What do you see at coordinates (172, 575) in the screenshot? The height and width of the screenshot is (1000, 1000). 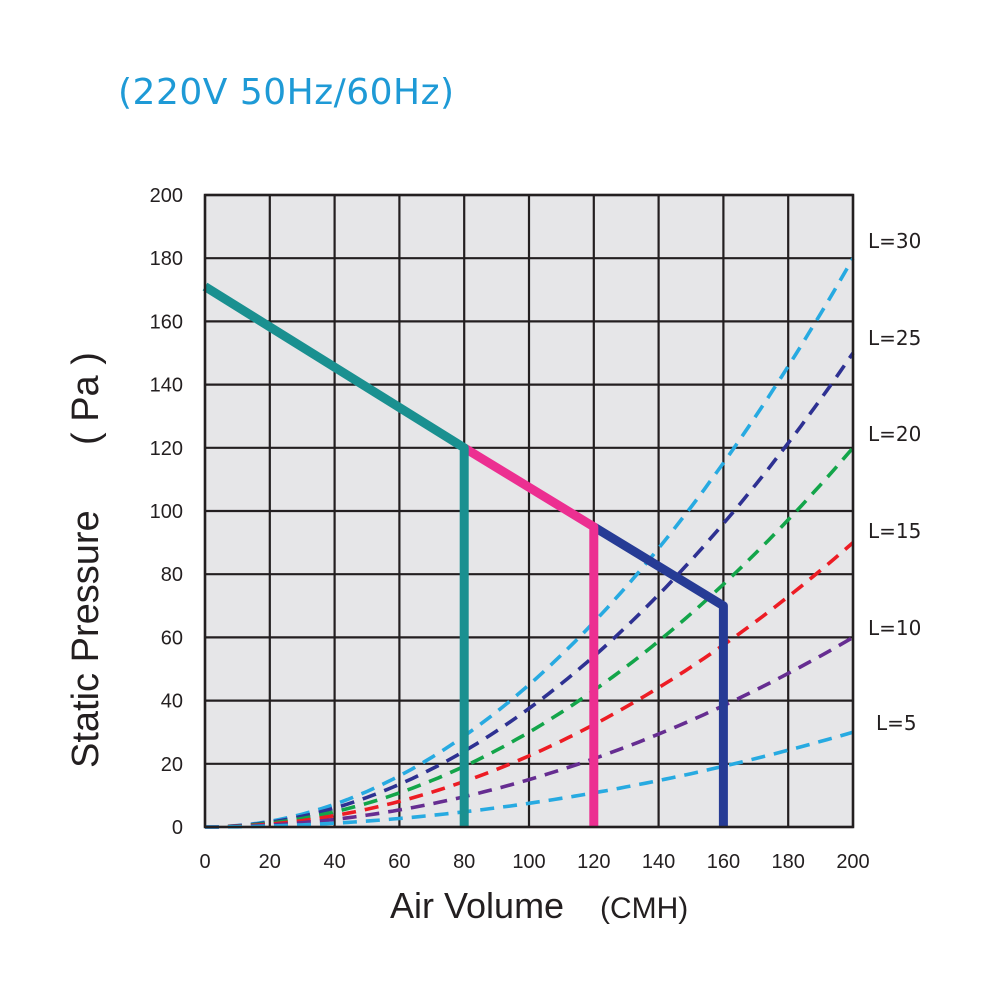 I see `y-tick-label: 80` at bounding box center [172, 575].